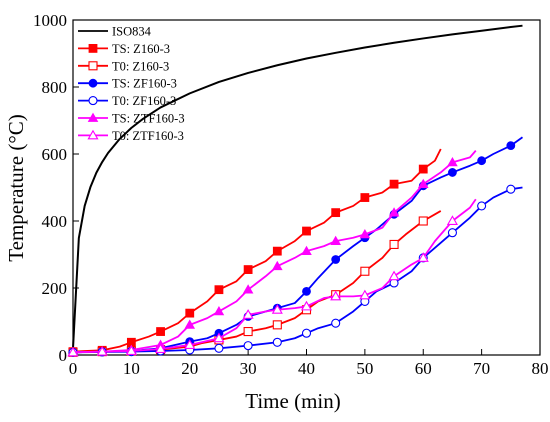 This screenshot has width=550, height=422. I want to click on legend-label: TS: Z160-3, so click(141, 49).